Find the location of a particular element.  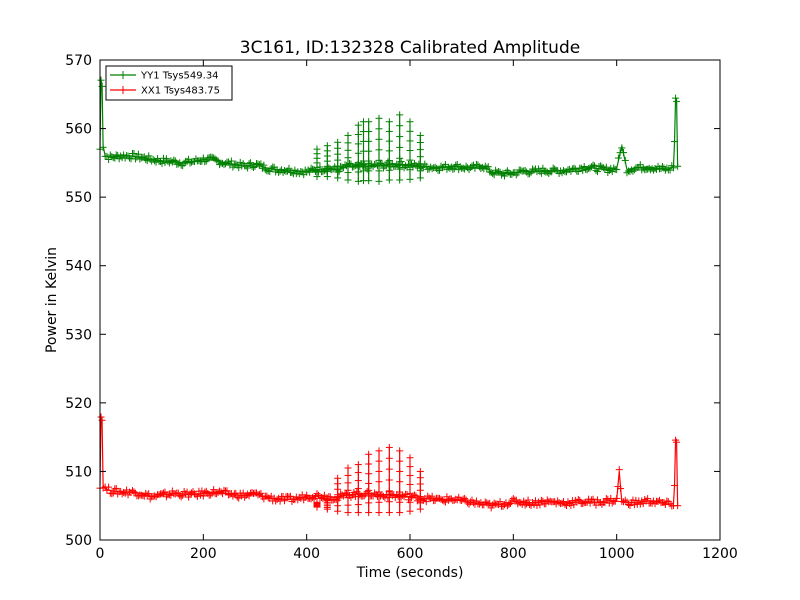

x-axis-label: Time (seconds) is located at coordinates (410, 573).